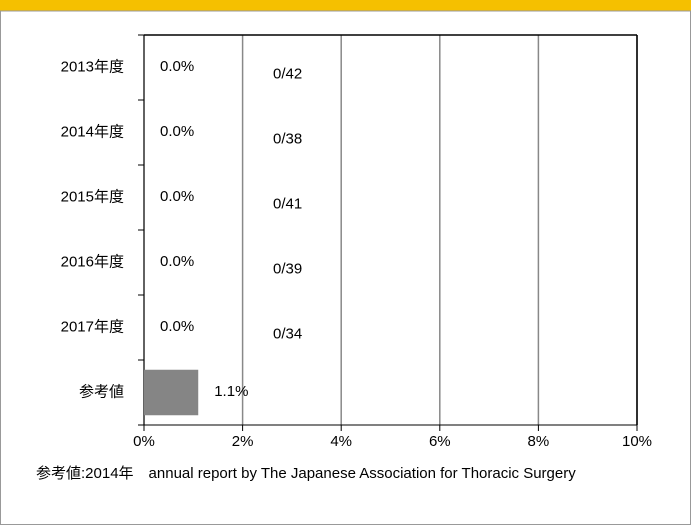 The height and width of the screenshot is (525, 691). Describe the element at coordinates (101, 391) in the screenshot. I see `y-tick-label: 参考値` at that location.